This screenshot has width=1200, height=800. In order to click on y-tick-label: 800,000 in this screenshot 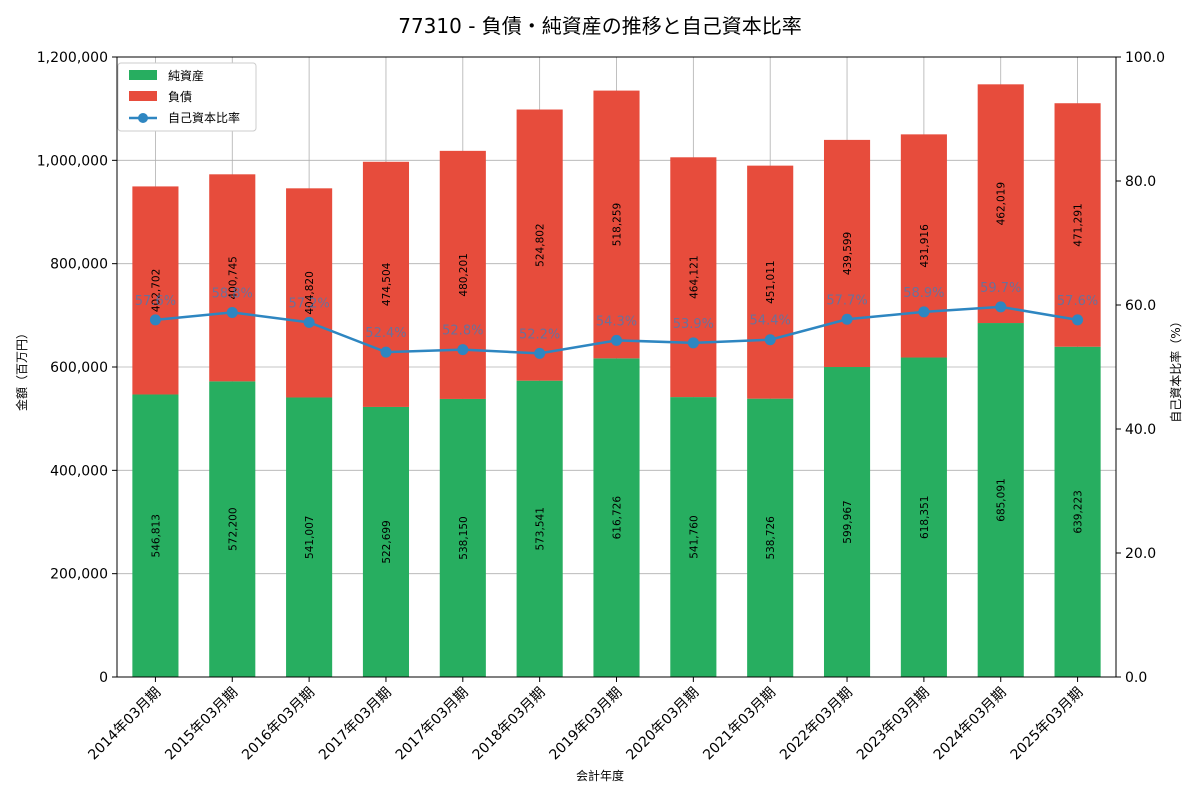, I will do `click(79, 265)`.